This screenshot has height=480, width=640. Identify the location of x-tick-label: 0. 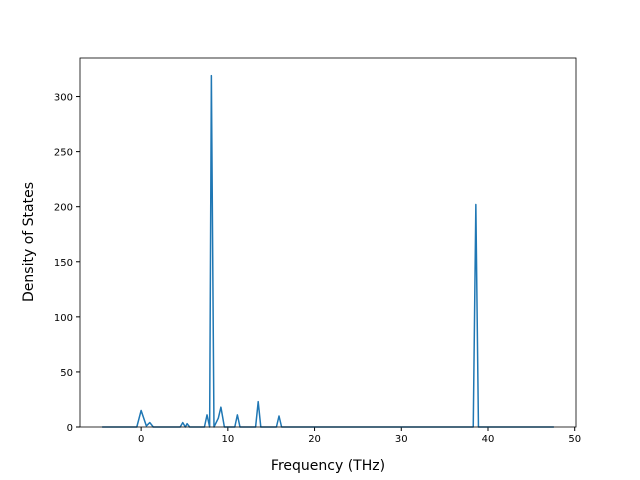
(141, 439).